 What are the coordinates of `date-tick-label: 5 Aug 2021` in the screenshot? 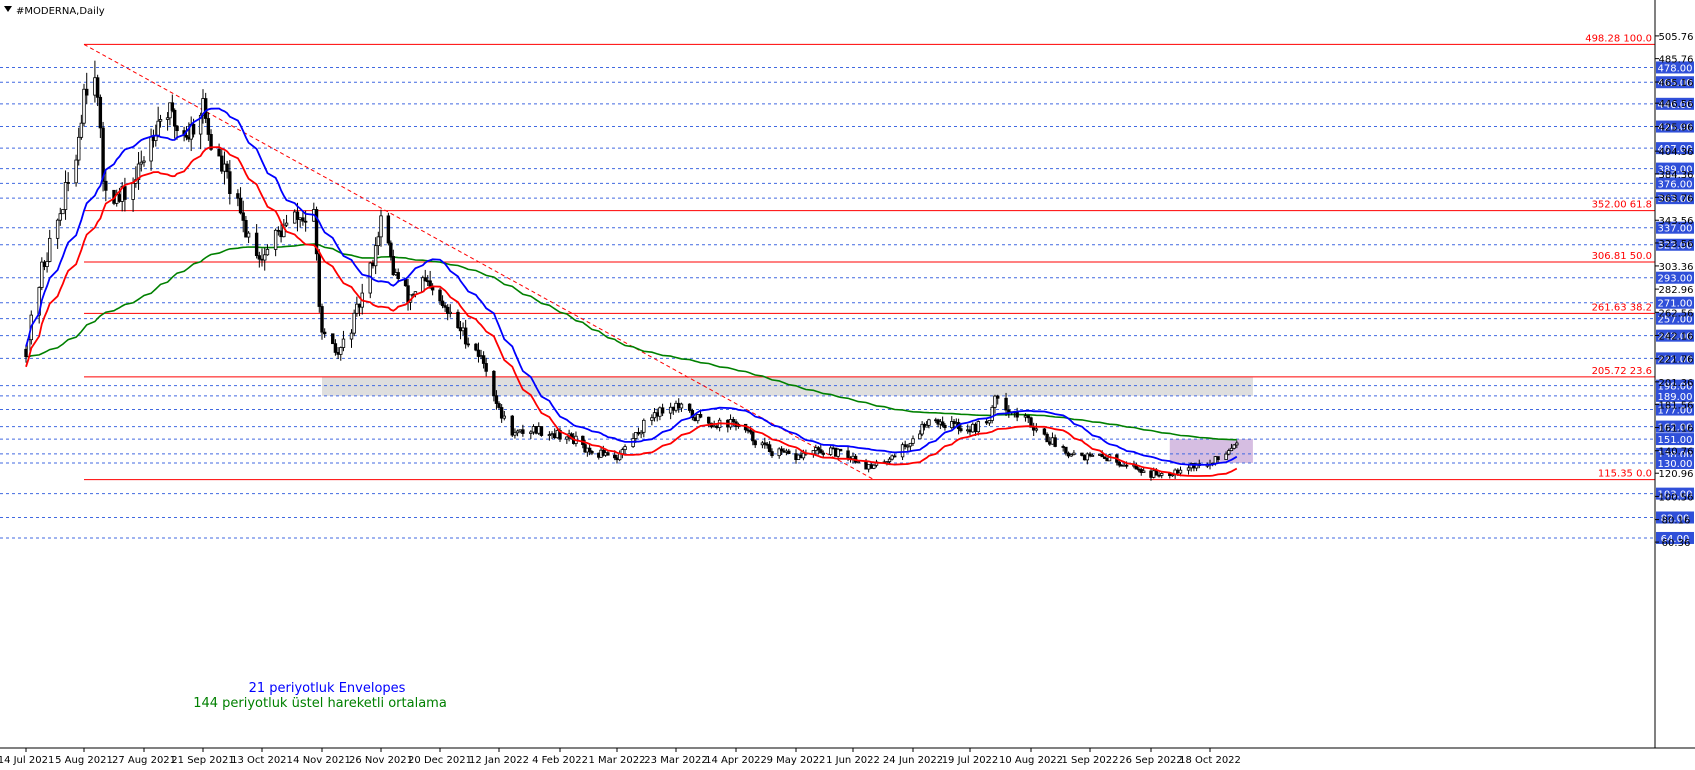 It's located at (84, 760).